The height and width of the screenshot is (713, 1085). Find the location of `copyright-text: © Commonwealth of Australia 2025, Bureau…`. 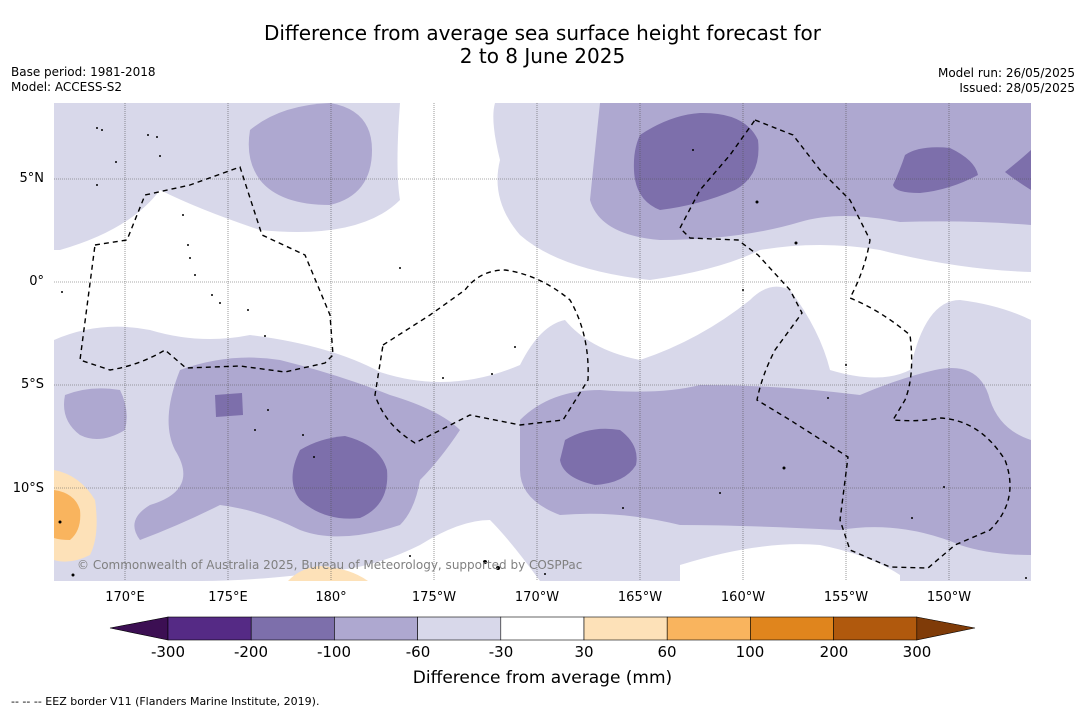

copyright-text: © Commonwealth of Australia 2025, Bureau… is located at coordinates (330, 565).